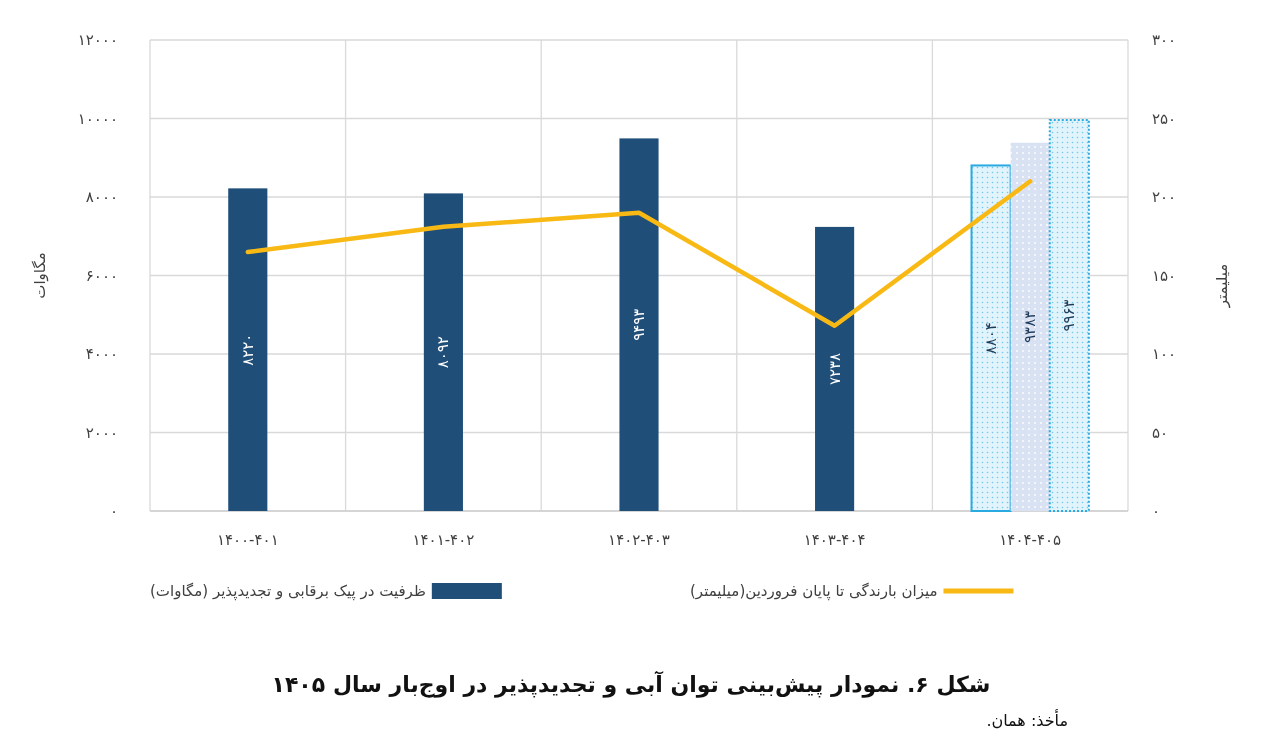 This screenshot has width=1280, height=751. Describe the element at coordinates (1069, 315) in the screenshot. I see `value-label: ۹۹۶۳` at that location.